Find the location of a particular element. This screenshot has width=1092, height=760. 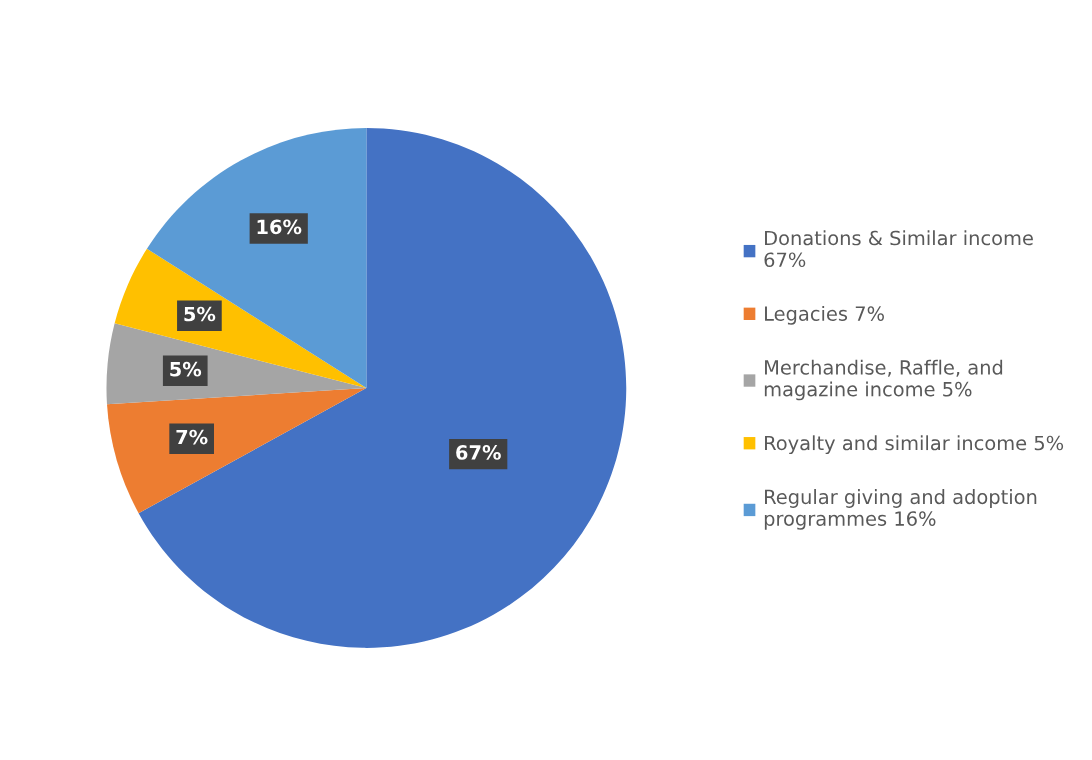

legend-label: Donations & Similar income 67% is located at coordinates (898, 249).